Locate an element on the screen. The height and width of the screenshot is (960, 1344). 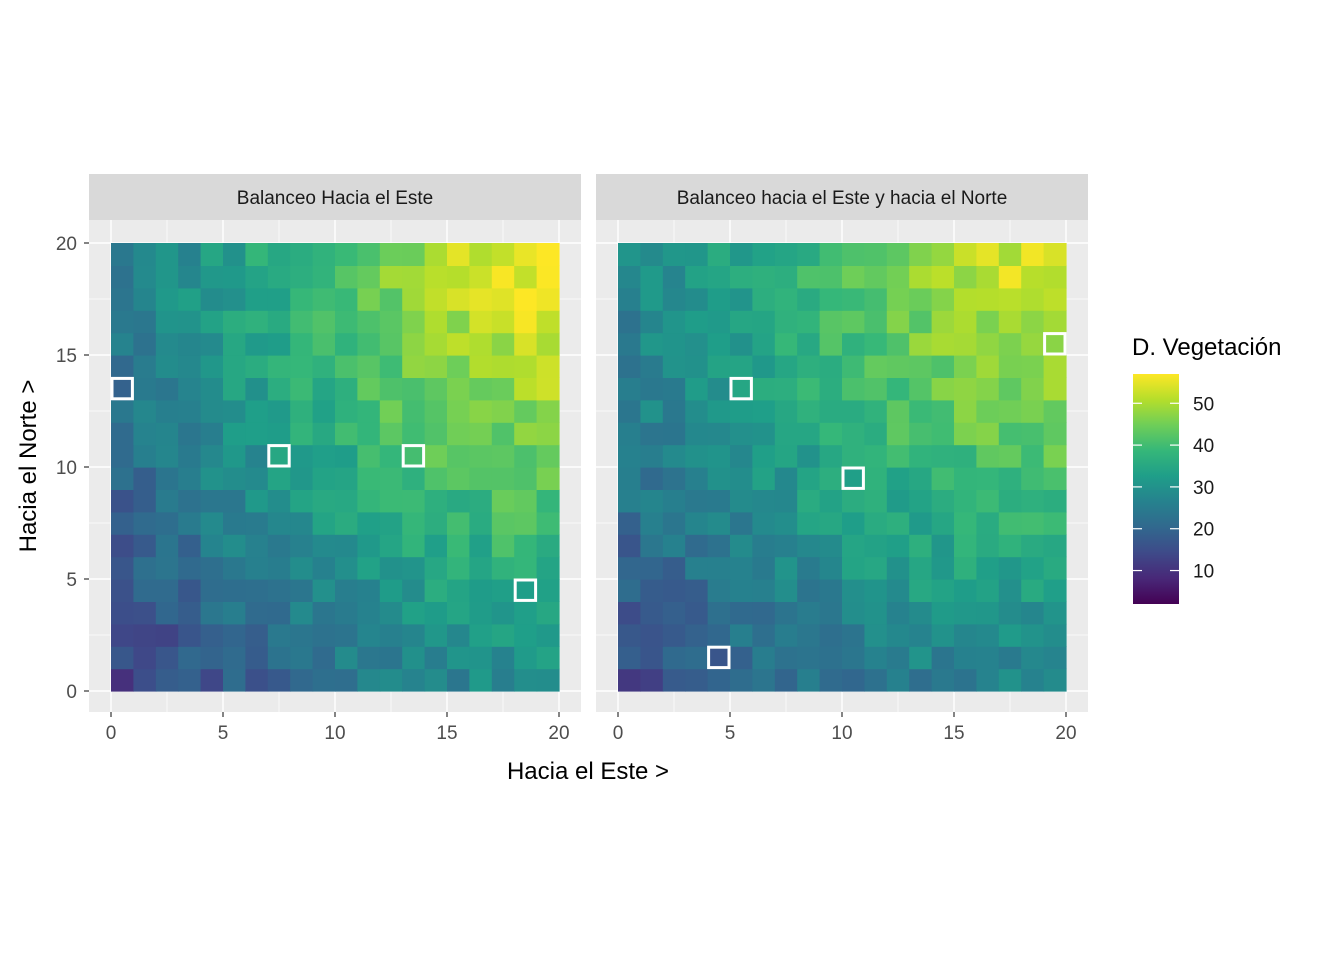
x-tick-label: 20 is located at coordinates (558, 733).